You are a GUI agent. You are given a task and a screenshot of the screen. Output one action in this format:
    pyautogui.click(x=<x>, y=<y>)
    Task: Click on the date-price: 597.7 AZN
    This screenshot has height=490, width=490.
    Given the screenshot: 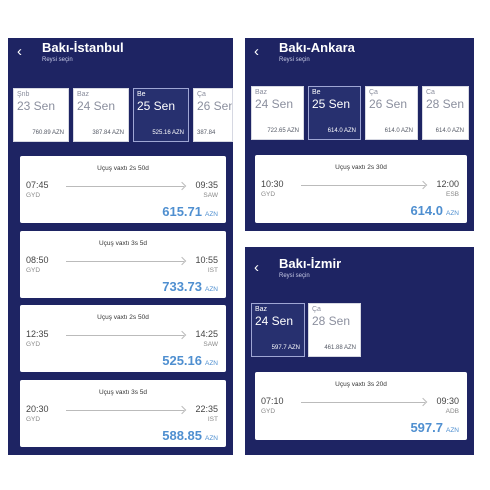 What is the action you would take?
    pyautogui.click(x=285, y=348)
    